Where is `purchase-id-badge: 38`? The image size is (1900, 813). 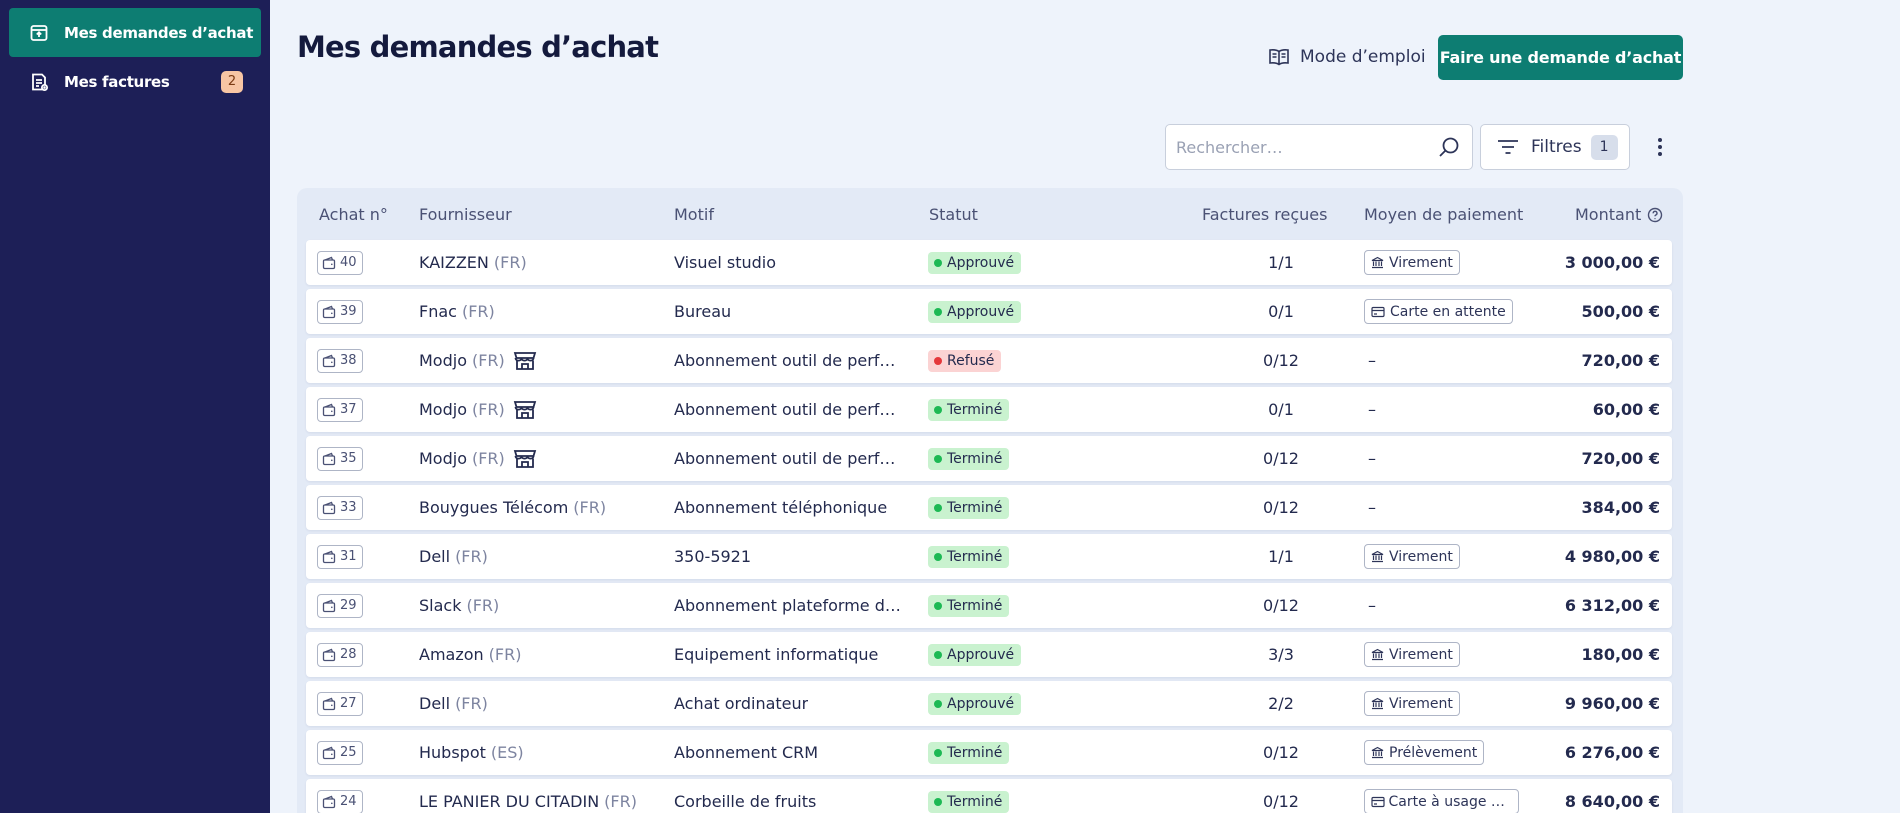 purchase-id-badge: 38 is located at coordinates (340, 360).